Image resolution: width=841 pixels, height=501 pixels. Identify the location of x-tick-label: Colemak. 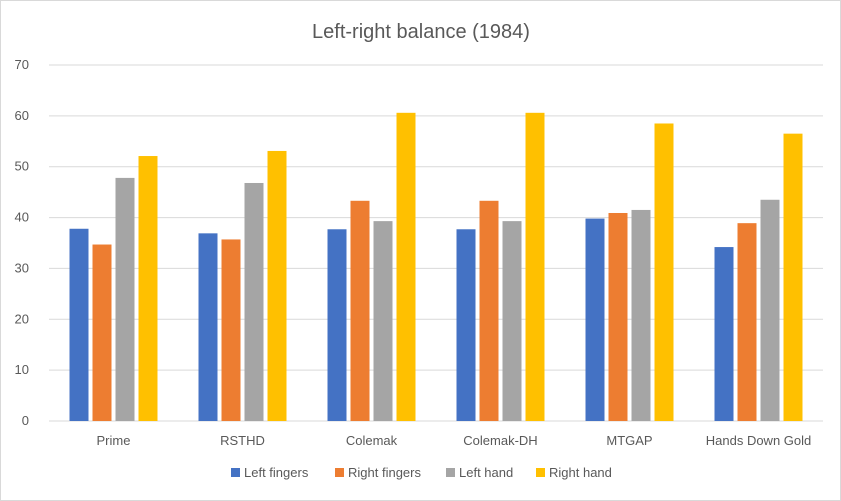
(372, 440).